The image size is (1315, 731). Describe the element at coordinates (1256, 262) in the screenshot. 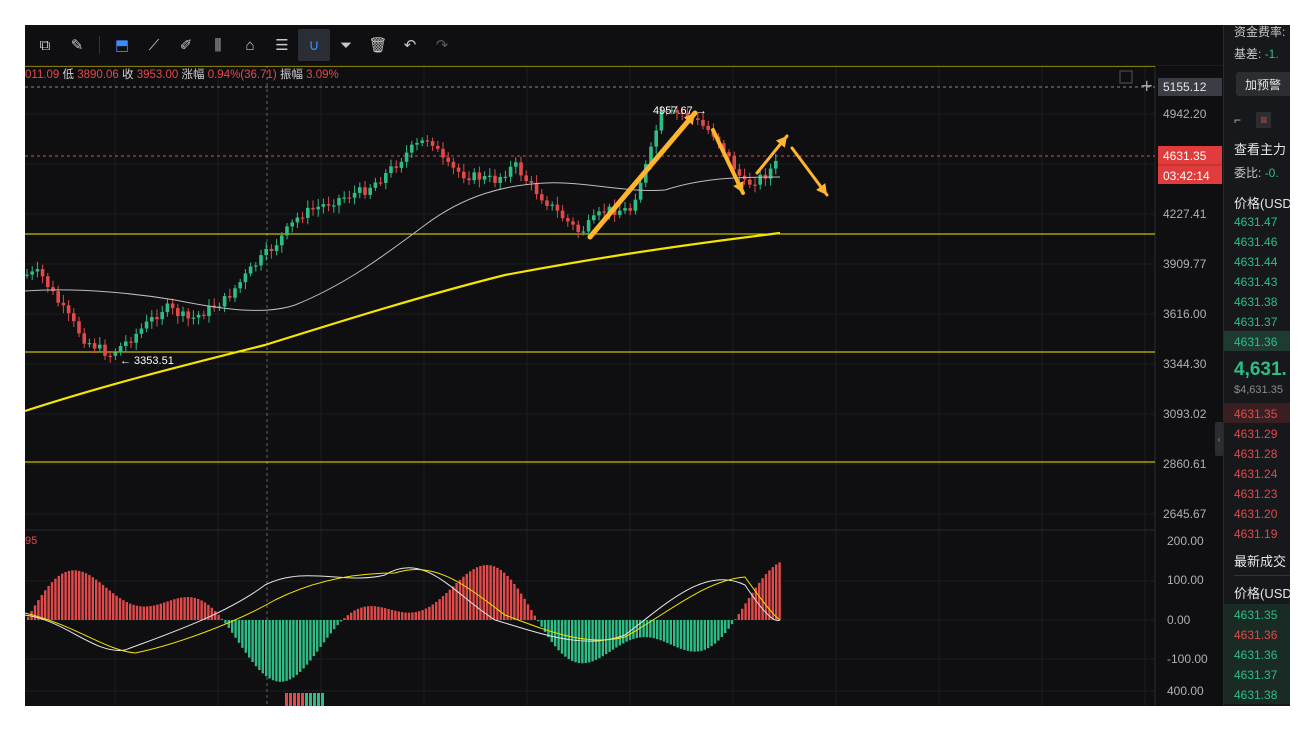

I see `ask-row: 4631.44` at that location.